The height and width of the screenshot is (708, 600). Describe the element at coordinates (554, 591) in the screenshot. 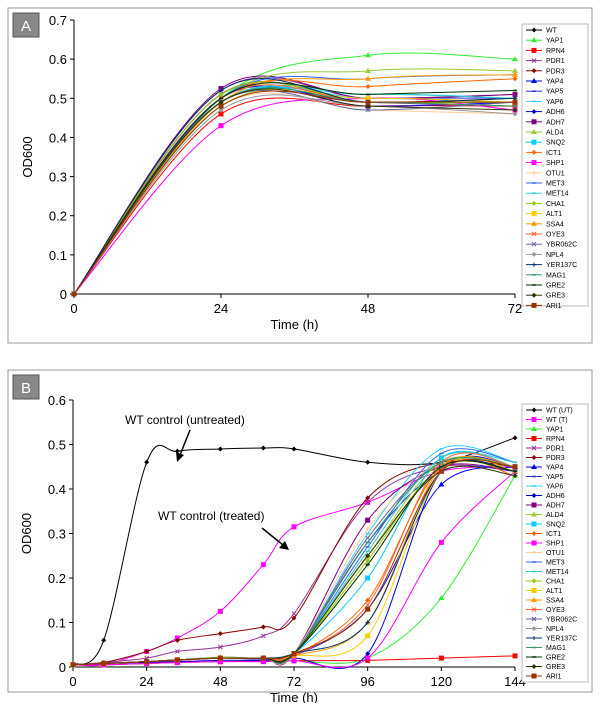

I see `legend-label: ALT1` at that location.